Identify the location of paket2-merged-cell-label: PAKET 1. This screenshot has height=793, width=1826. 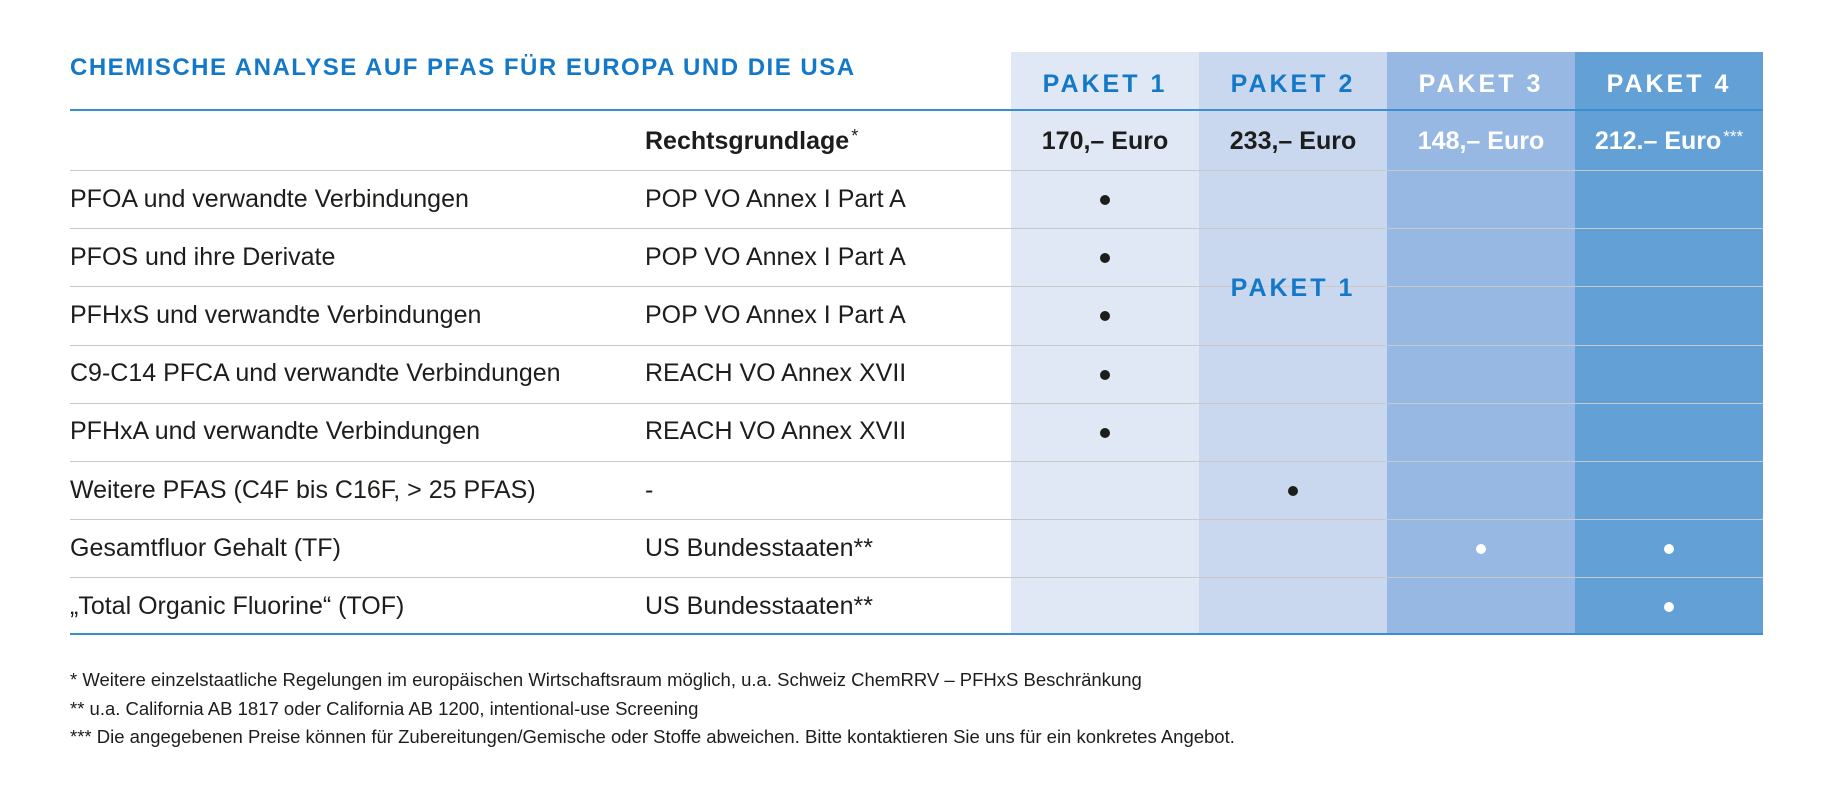
(1293, 287).